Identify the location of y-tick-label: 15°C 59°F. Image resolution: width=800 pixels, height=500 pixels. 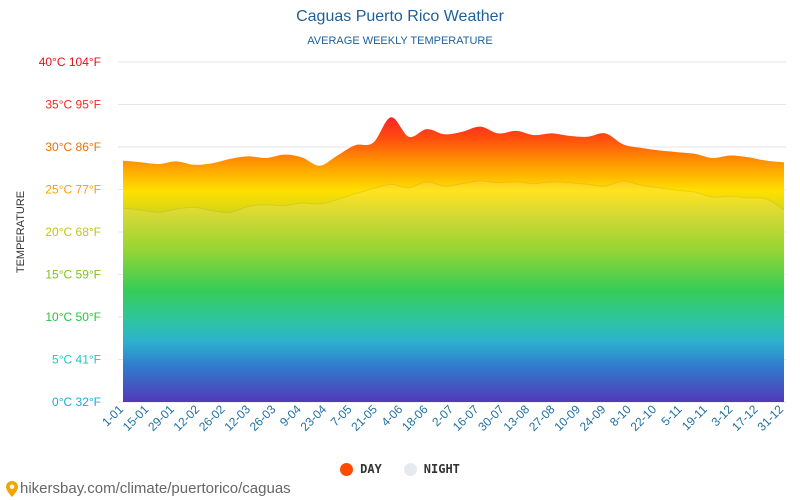
(73, 275).